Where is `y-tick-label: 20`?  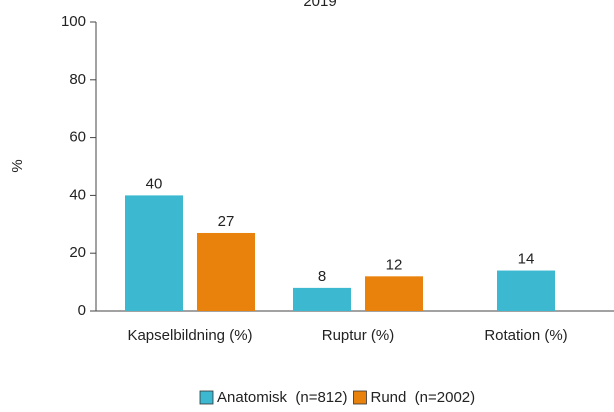 y-tick-label: 20 is located at coordinates (77, 252).